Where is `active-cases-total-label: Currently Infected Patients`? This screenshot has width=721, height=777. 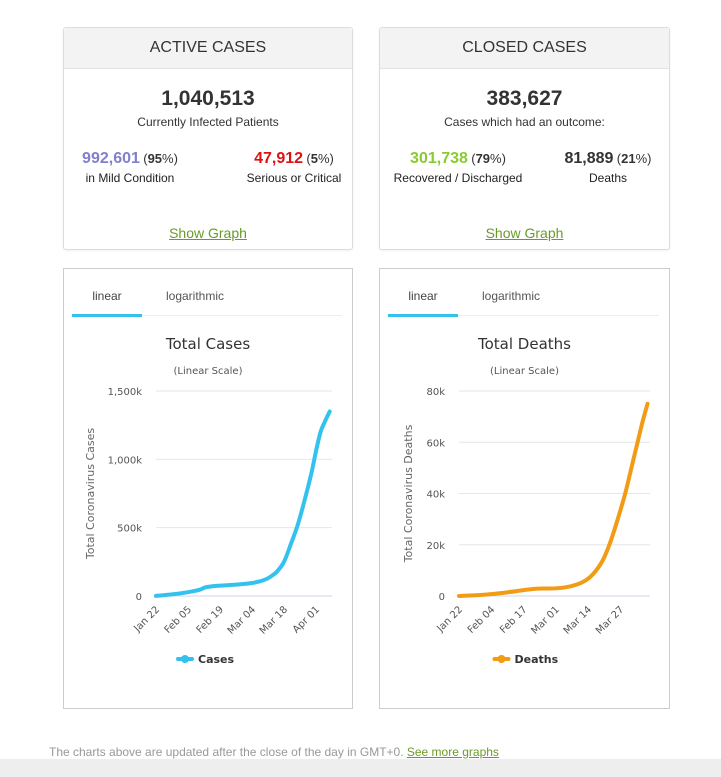 active-cases-total-label: Currently Infected Patients is located at coordinates (208, 122).